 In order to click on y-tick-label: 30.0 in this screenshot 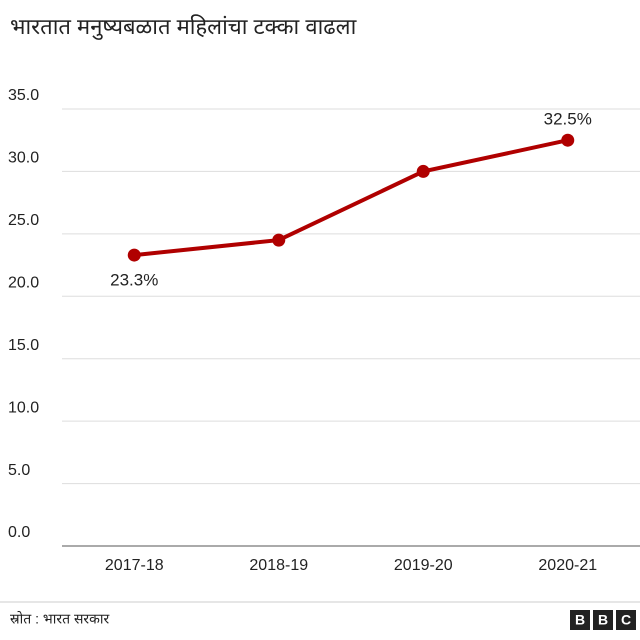, I will do `click(23, 158)`.